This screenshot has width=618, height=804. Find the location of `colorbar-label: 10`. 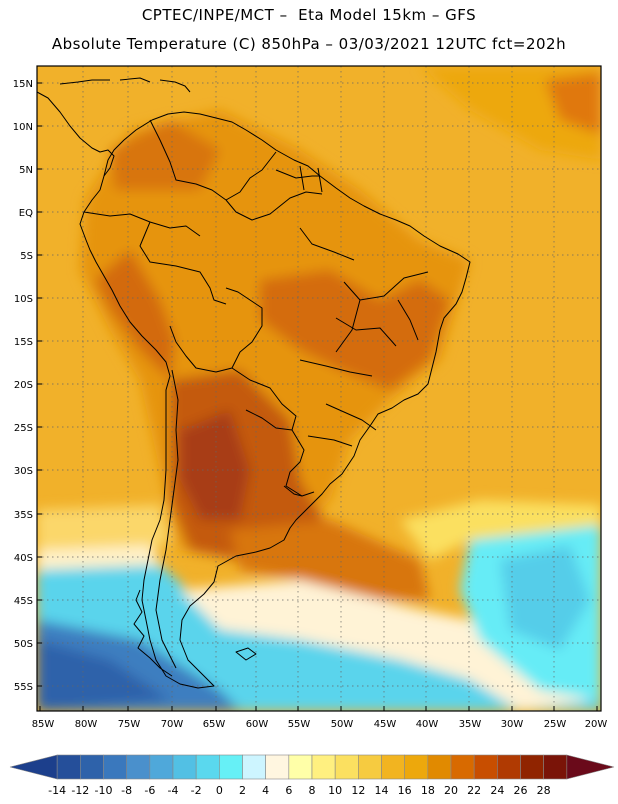

colorbar-label: 10 is located at coordinates (335, 790).